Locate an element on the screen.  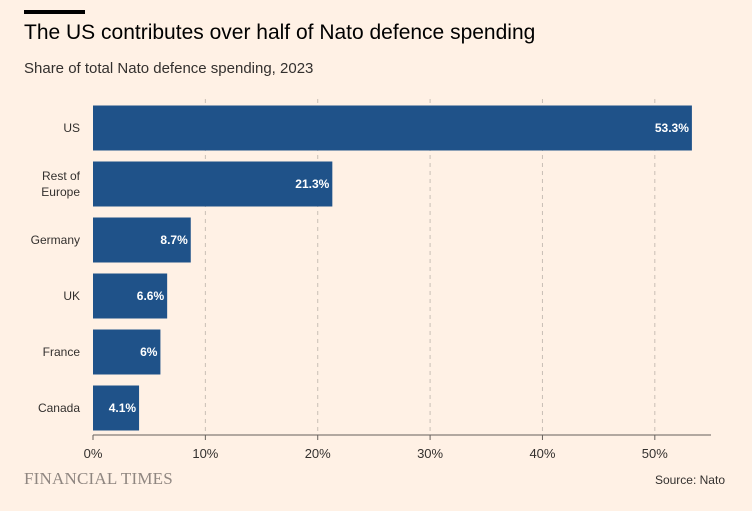
x-tick-label-0: 0% is located at coordinates (93, 453).